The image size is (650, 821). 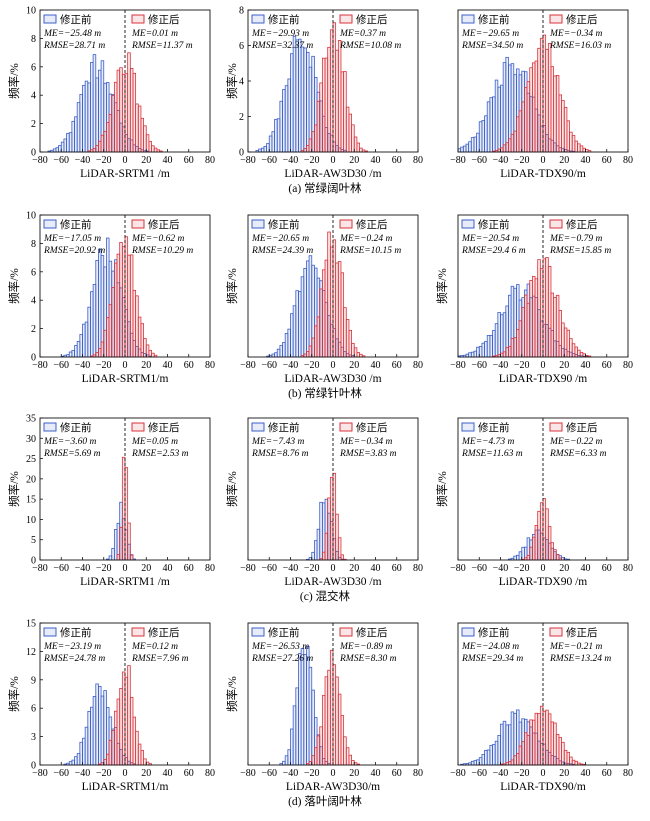 I want to click on me-value: ME=0.01 m, so click(x=154, y=34).